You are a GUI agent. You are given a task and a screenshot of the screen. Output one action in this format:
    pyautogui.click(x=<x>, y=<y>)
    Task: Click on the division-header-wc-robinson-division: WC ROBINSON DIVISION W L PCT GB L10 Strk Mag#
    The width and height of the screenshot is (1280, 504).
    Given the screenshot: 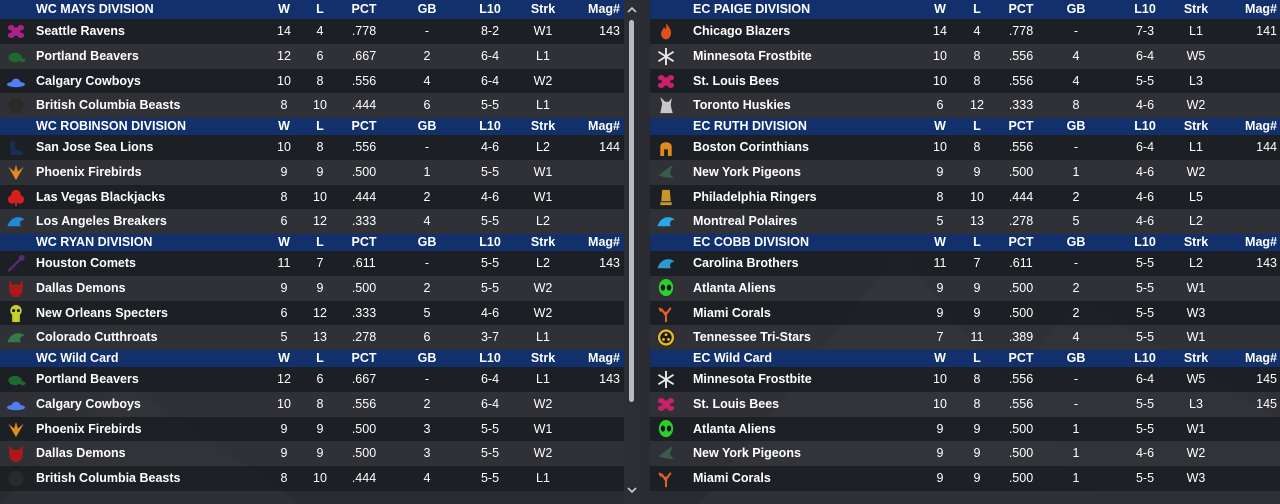 What is the action you would take?
    pyautogui.click(x=312, y=126)
    